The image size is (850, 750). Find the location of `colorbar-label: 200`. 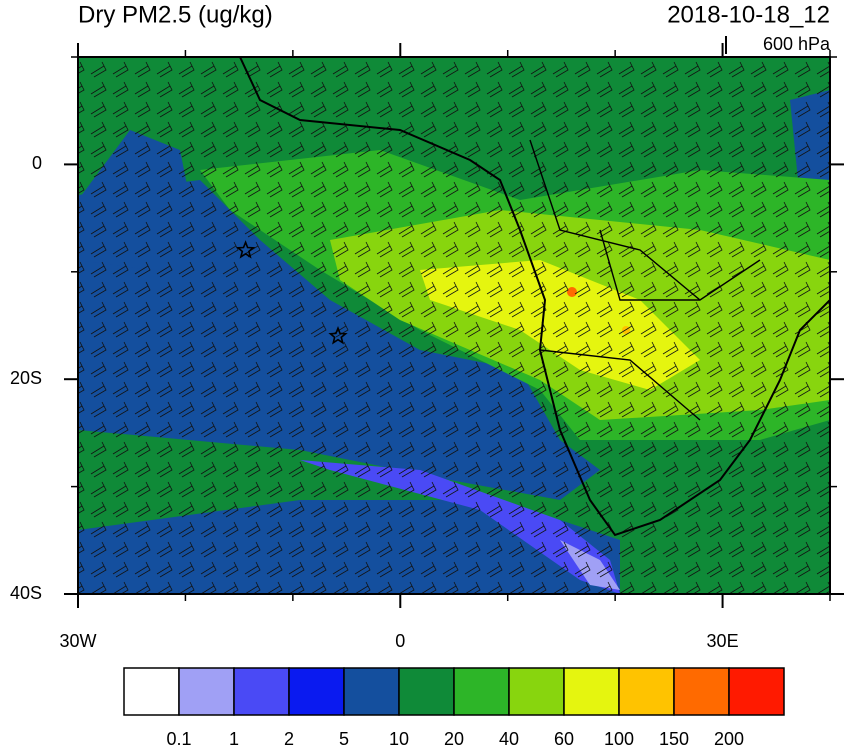

colorbar-label: 200 is located at coordinates (729, 739).